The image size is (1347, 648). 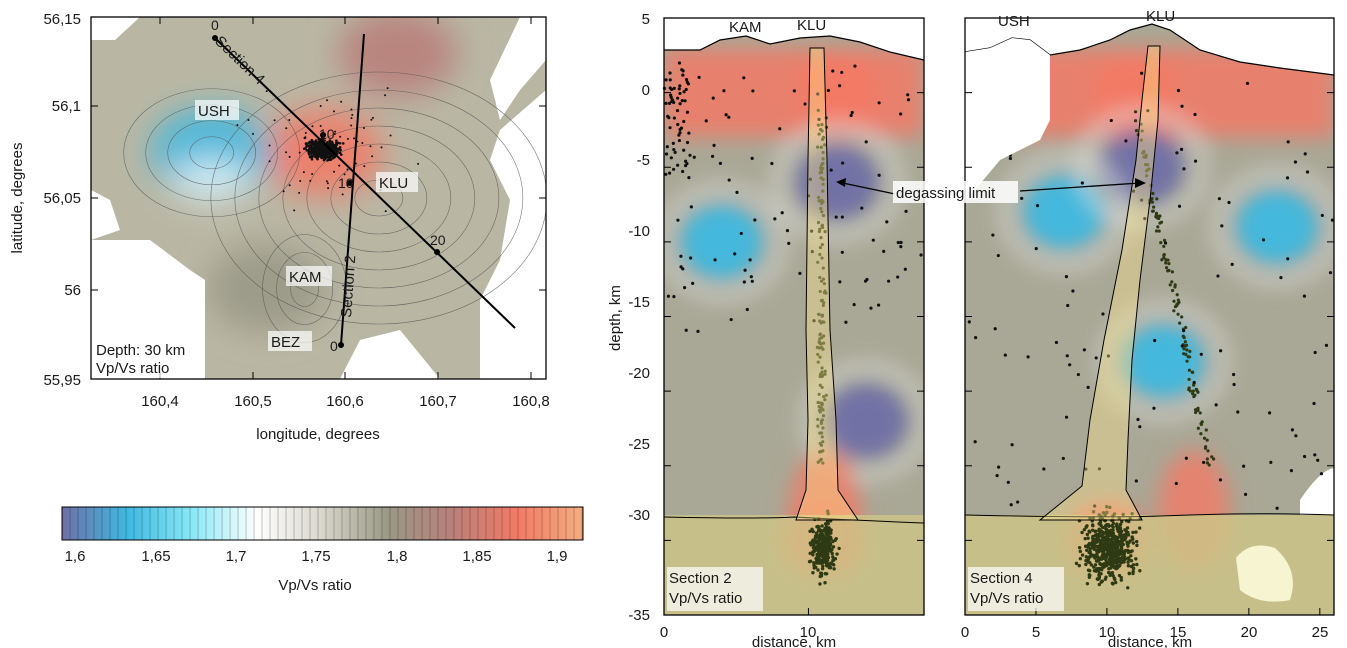 I want to click on section-2-name: Section 2, so click(x=700, y=578).